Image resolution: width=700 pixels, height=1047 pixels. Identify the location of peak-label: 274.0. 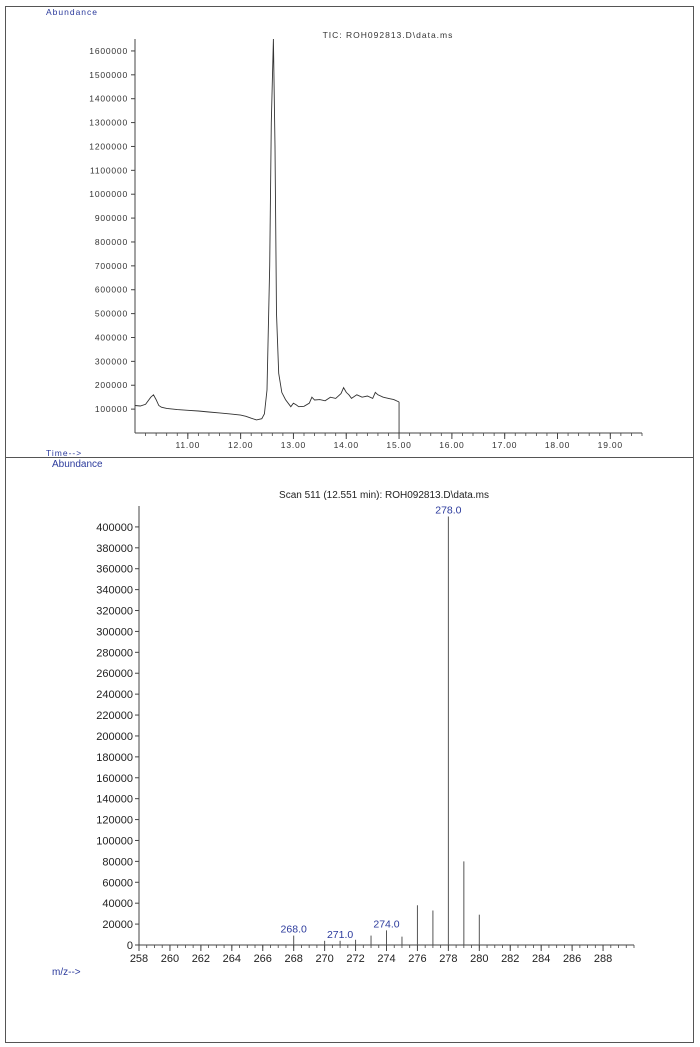
(386, 924).